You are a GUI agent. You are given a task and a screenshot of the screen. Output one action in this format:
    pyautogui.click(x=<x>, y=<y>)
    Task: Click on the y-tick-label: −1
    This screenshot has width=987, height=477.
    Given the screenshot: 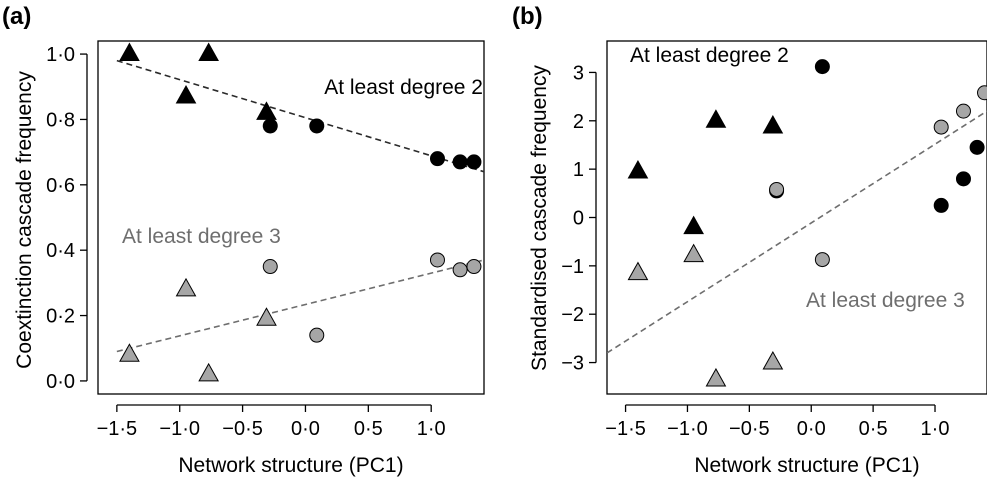 What is the action you would take?
    pyautogui.click(x=572, y=267)
    